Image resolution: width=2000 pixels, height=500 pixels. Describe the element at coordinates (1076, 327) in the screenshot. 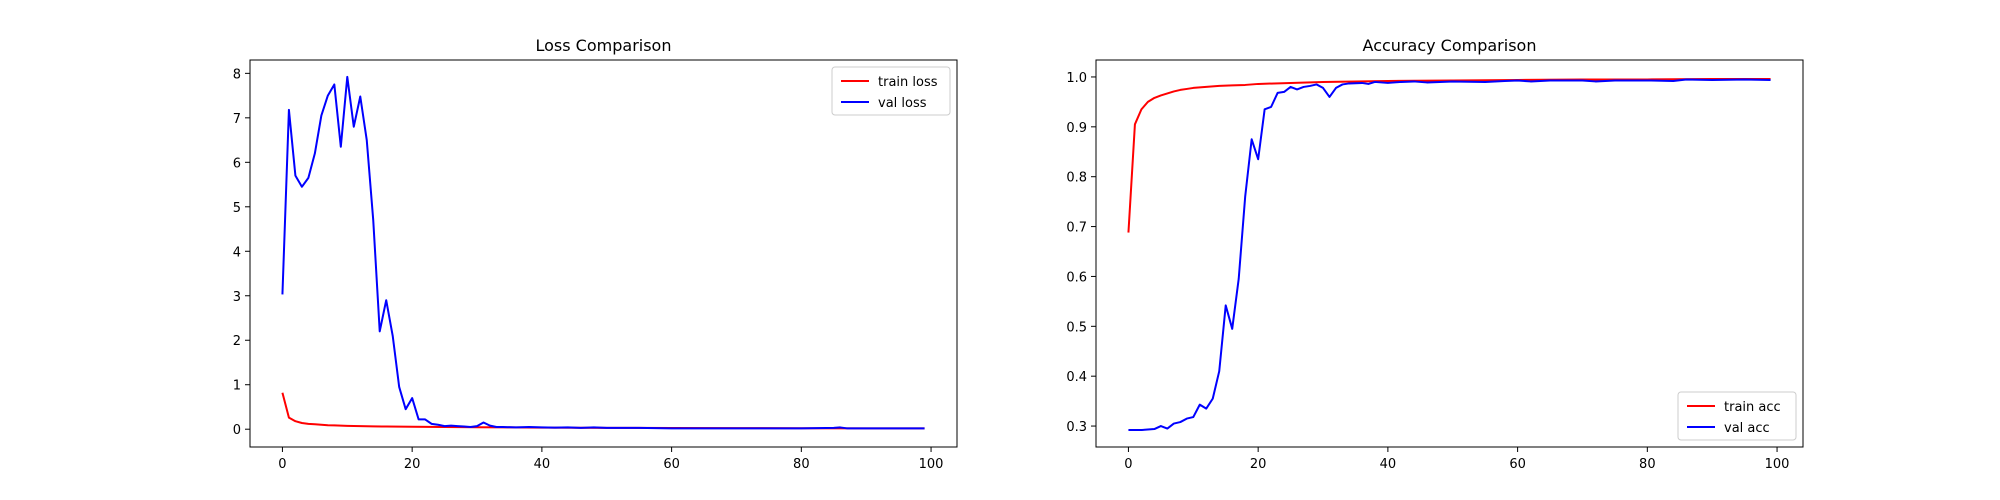

I see `y-tick-label: 0.5` at that location.